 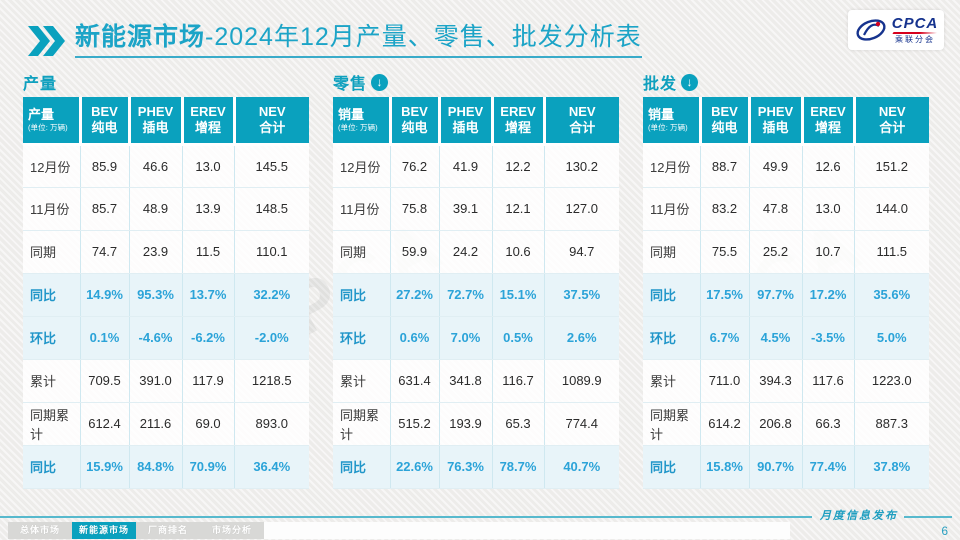 I want to click on cell-value: 7.0%, so click(x=466, y=338).